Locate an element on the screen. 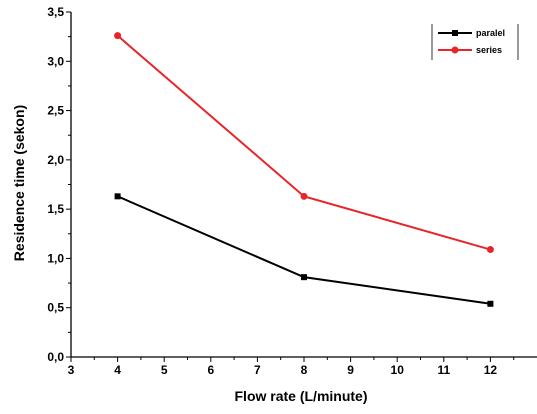  legend-marker-paralel is located at coordinates (455, 33).